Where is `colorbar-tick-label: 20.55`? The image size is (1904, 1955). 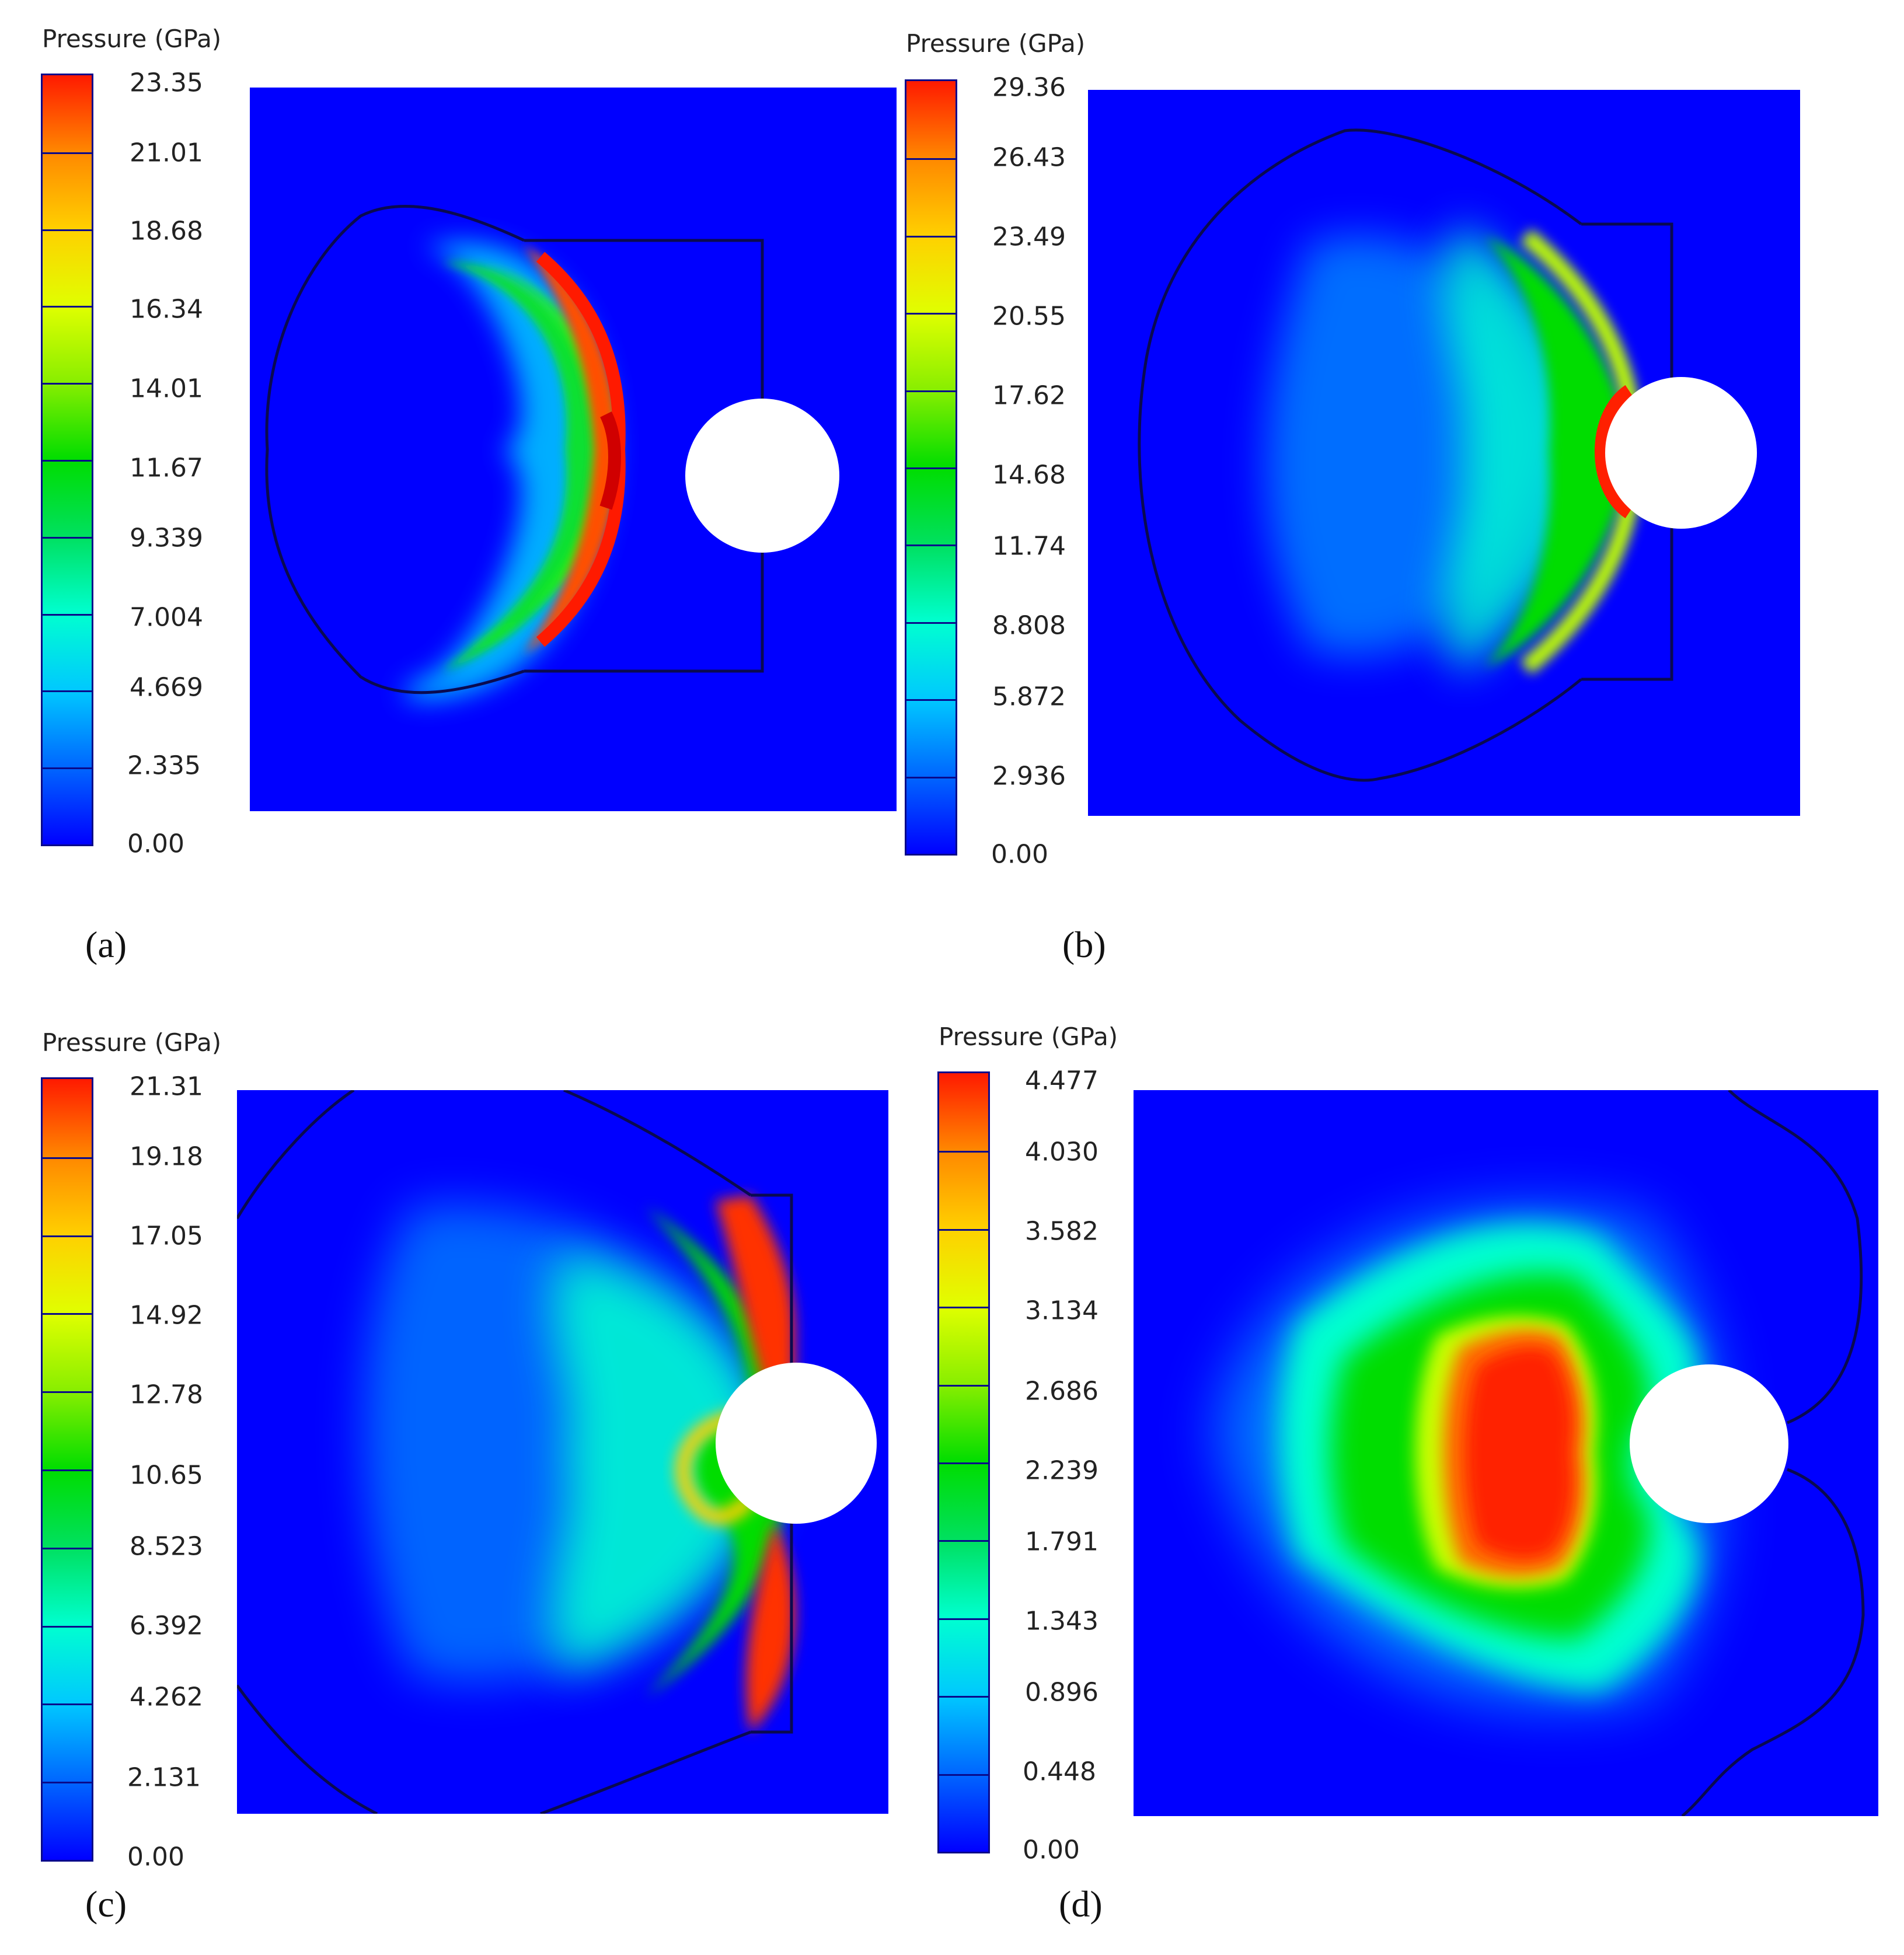 colorbar-tick-label: 20.55 is located at coordinates (1029, 316).